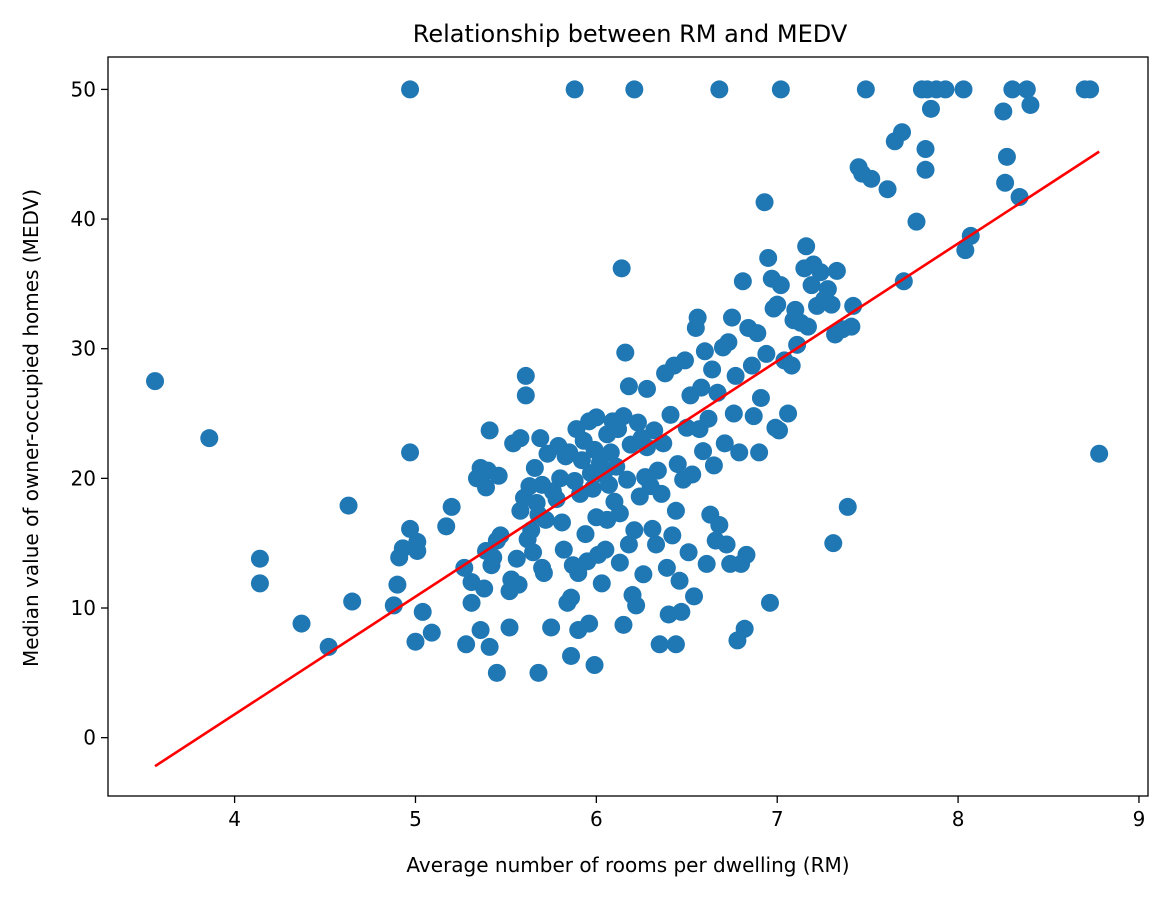  Describe the element at coordinates (89, 413) in the screenshot. I see `y-axis: 0 10 20 30 40 50` at that location.